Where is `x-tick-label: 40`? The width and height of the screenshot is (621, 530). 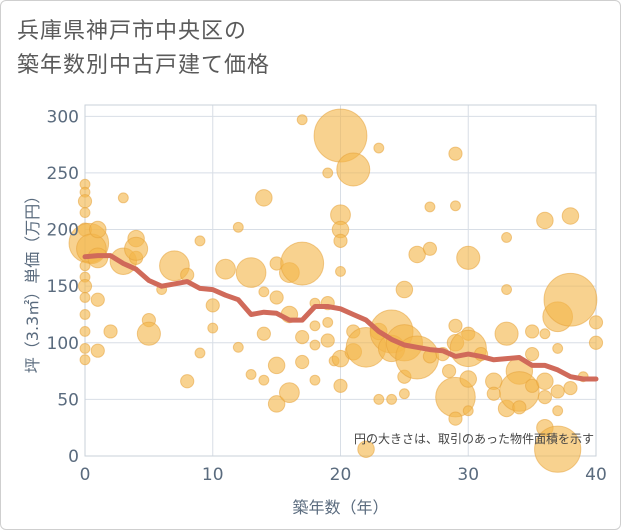 x-tick-label: 40 is located at coordinates (596, 475).